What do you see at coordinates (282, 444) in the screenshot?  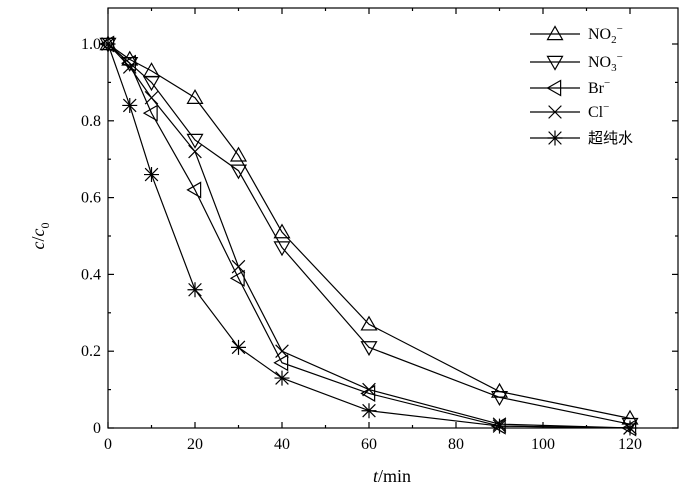 I see `x-tick-label: 40` at bounding box center [282, 444].